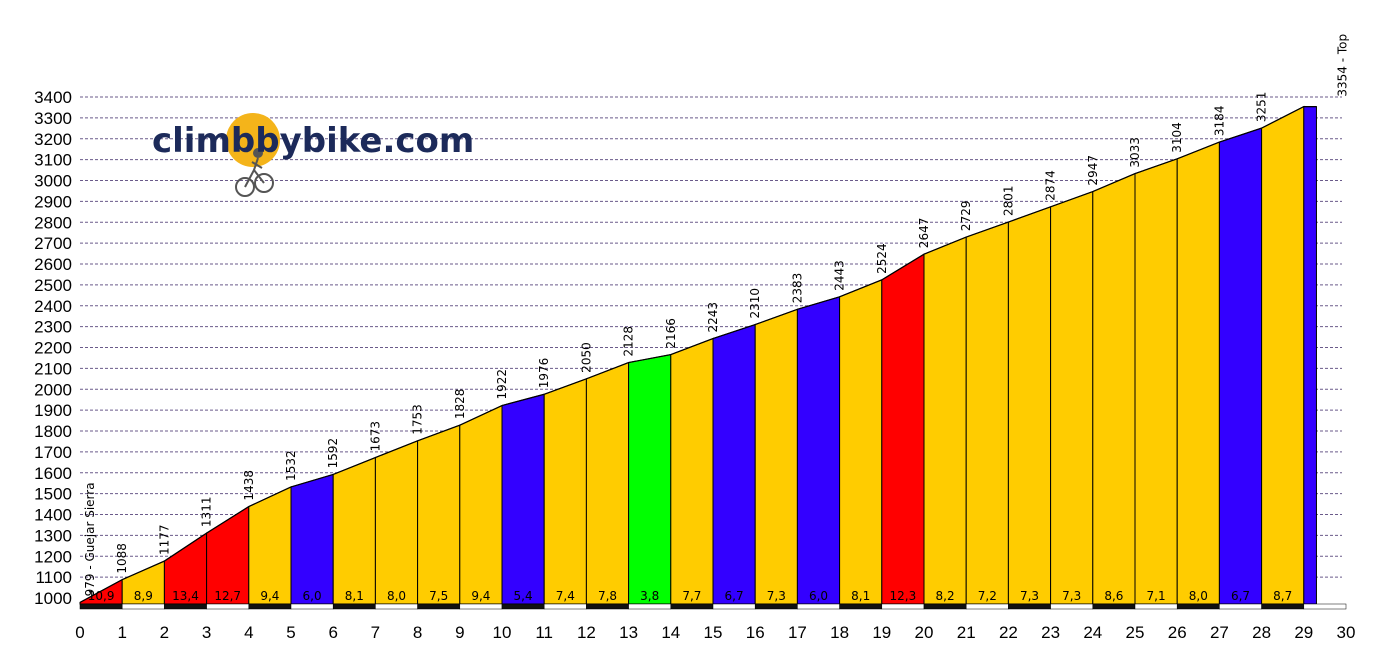 This screenshot has height=648, width=1384. Describe the element at coordinates (332, 632) in the screenshot. I see `x-tick-label: 6` at that location.